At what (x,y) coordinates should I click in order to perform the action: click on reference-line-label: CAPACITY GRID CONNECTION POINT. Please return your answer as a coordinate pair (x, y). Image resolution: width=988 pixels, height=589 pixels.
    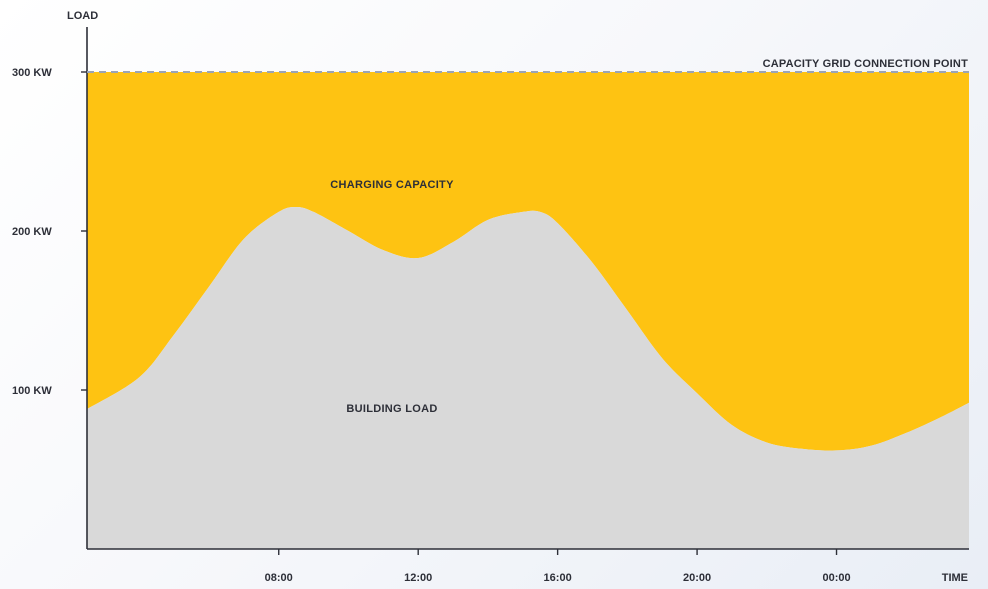
    Looking at the image, I should click on (866, 64).